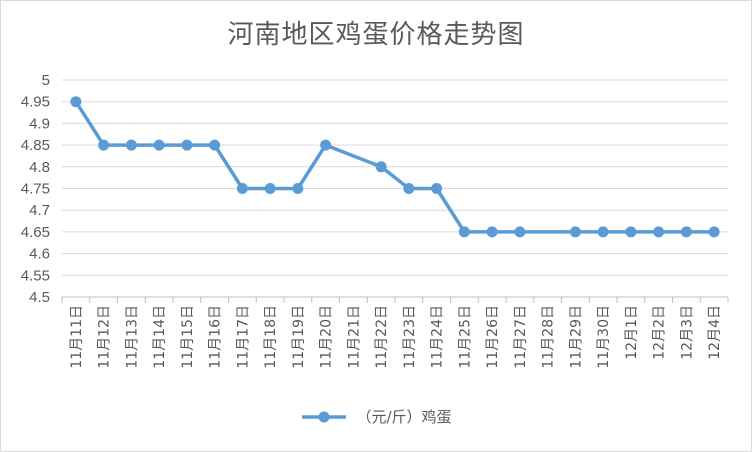 The width and height of the screenshot is (752, 452). Describe the element at coordinates (410, 337) in the screenshot. I see `x-tick-label: 11月23日` at that location.